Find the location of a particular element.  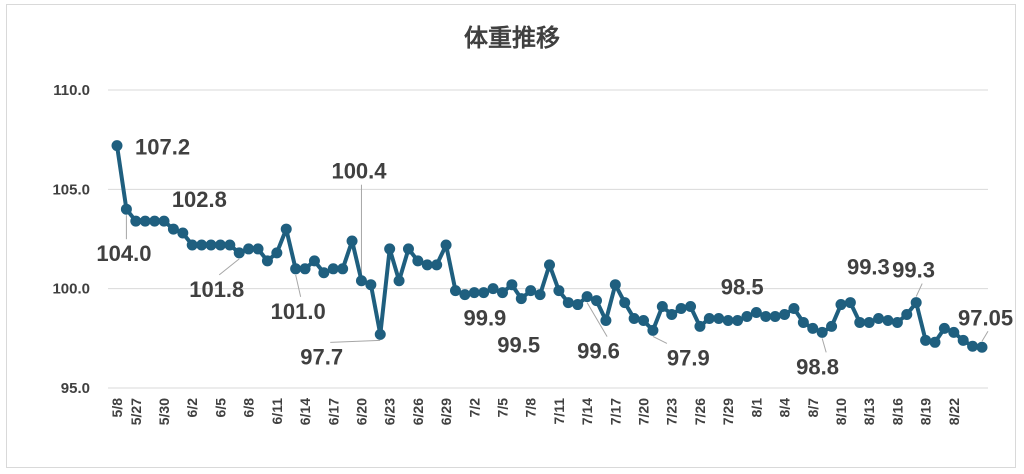

x-tick-label: 5/27 is located at coordinates (136, 411).